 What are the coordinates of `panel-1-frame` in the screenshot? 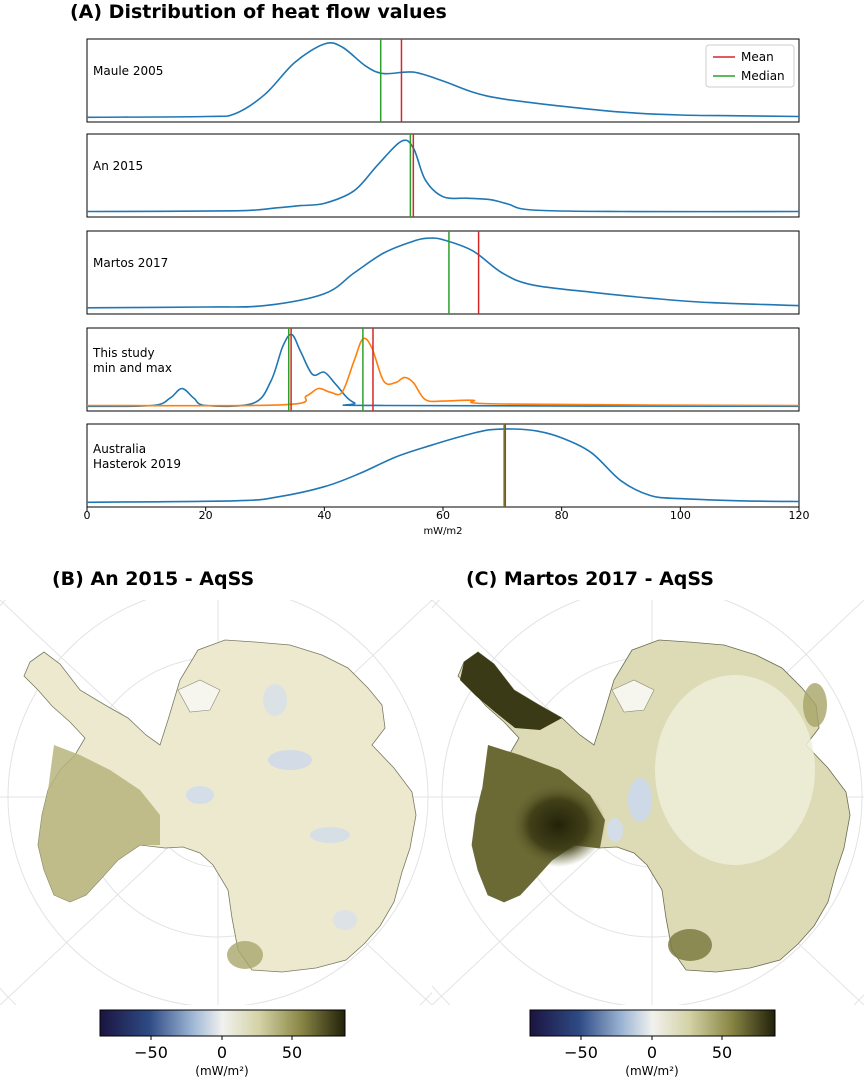 It's located at (443, 80).